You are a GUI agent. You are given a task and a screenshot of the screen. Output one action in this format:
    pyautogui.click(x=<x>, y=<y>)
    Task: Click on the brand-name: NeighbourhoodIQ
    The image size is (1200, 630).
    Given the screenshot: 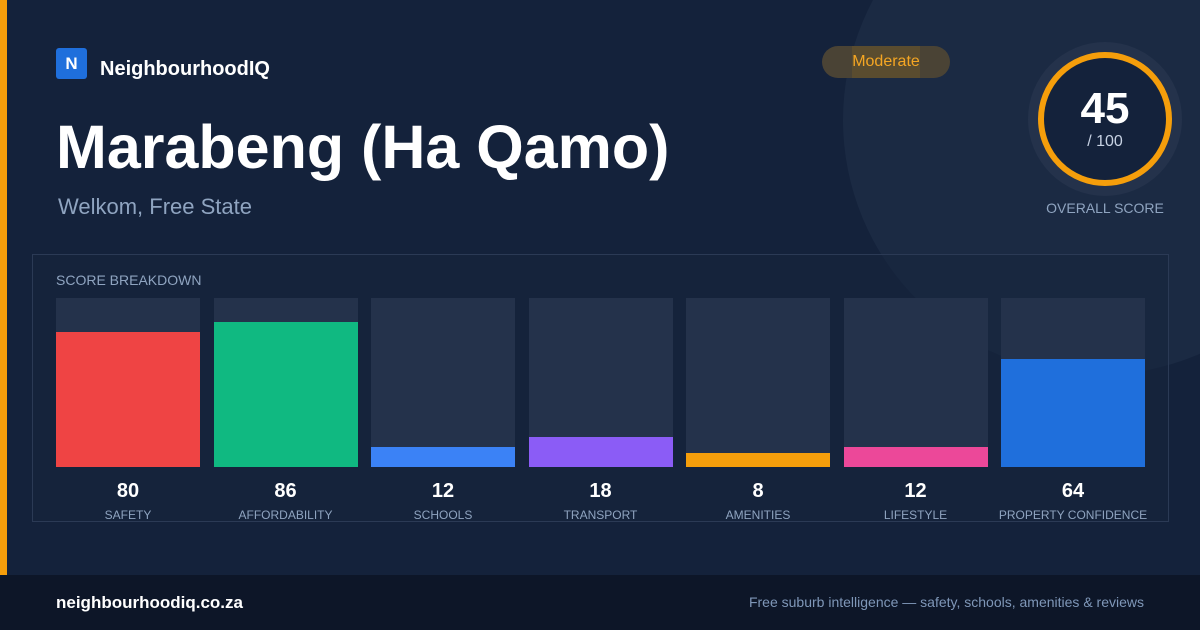 What is the action you would take?
    pyautogui.click(x=185, y=69)
    